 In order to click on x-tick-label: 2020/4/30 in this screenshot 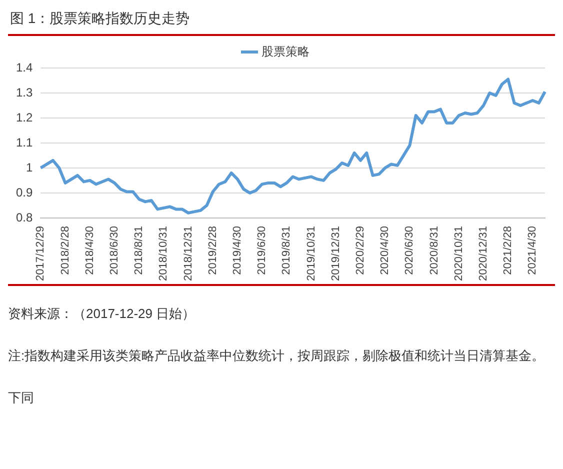, I will do `click(385, 250)`.